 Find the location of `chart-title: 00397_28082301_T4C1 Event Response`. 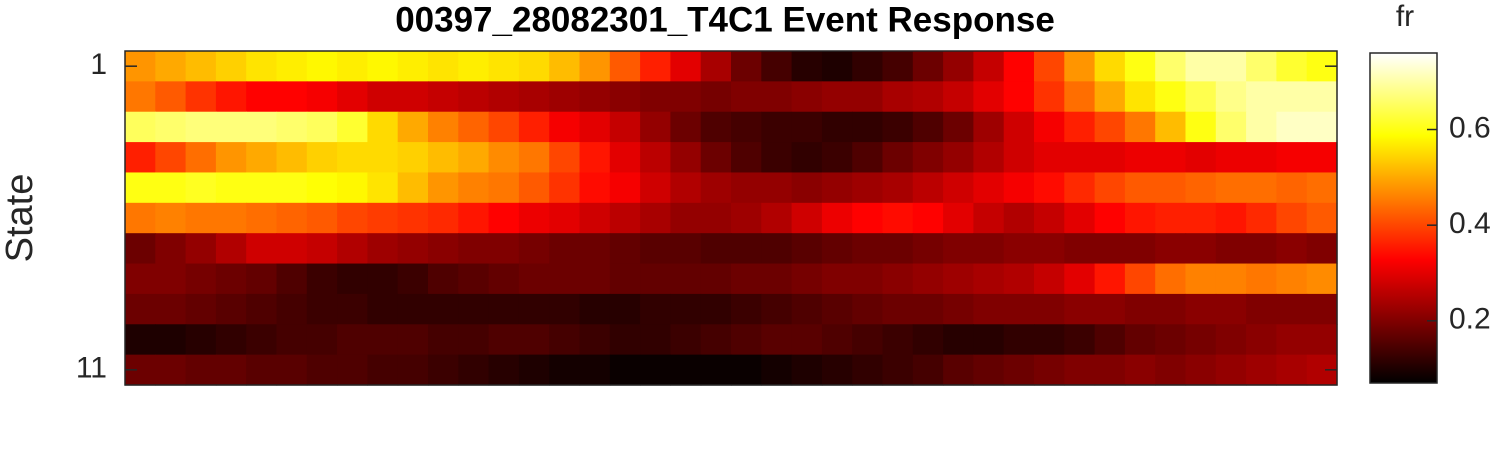

chart-title: 00397_28082301_T4C1 Event Response is located at coordinates (725, 19).